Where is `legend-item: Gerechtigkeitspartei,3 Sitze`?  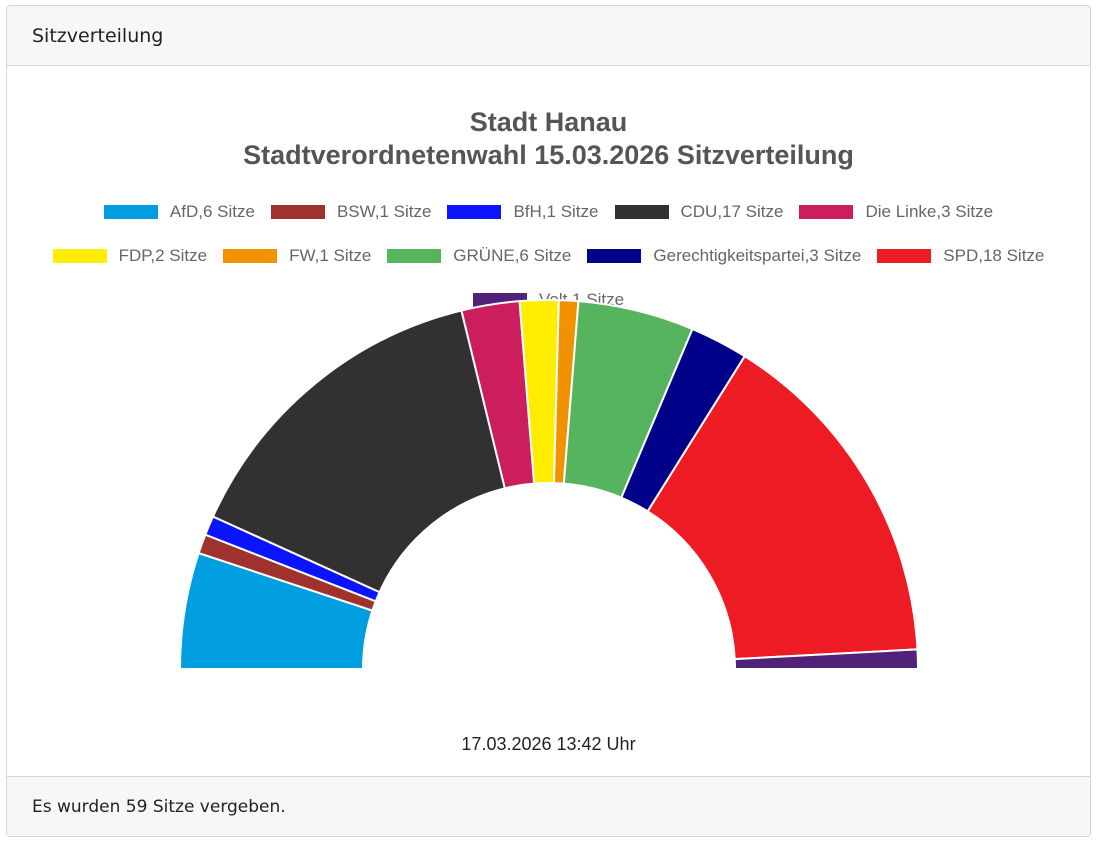
legend-item: Gerechtigkeitspartei,3 Sitze is located at coordinates (724, 256).